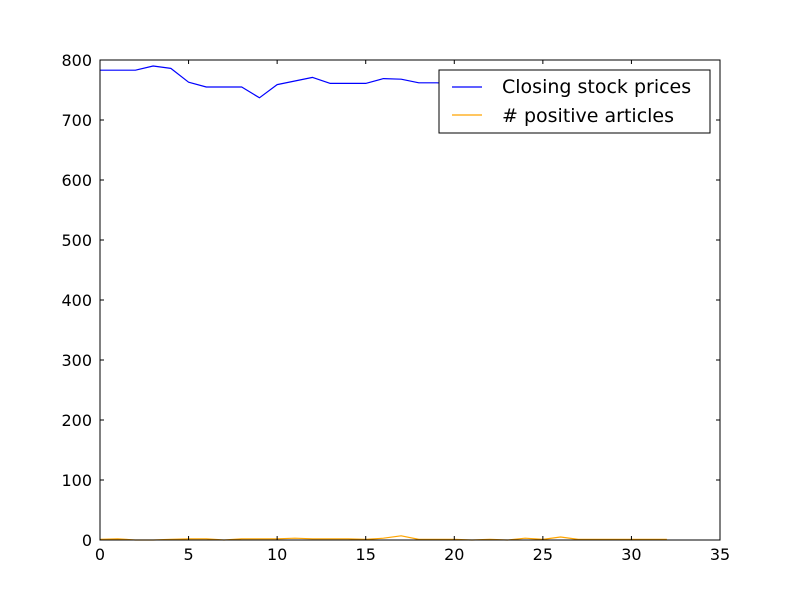 This screenshot has height=604, width=800. What do you see at coordinates (87, 540) in the screenshot?
I see `y-tick-label: 0` at bounding box center [87, 540].